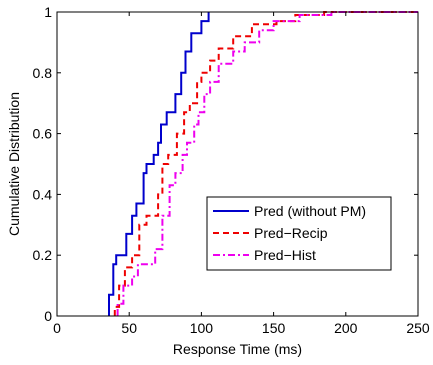 Image resolution: width=433 pixels, height=365 pixels. Describe the element at coordinates (291, 233) in the screenshot. I see `legend-label: Pred−Recip` at that location.